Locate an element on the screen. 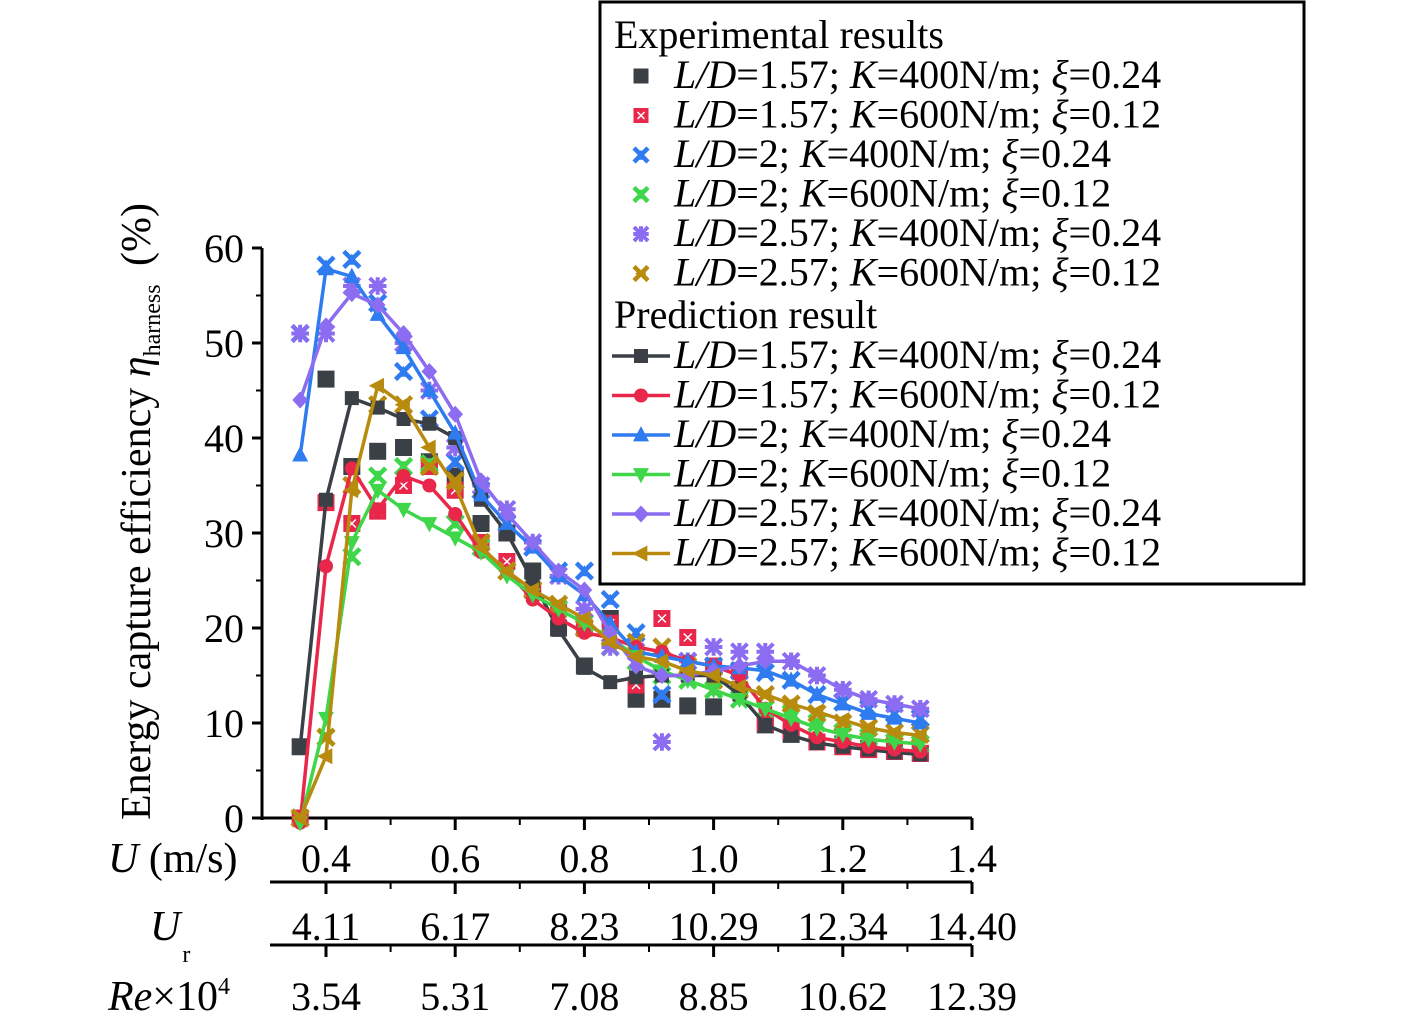  legend-label: L/D=2.57; K=600N/m; ξ=0.12 is located at coordinates (917, 552).